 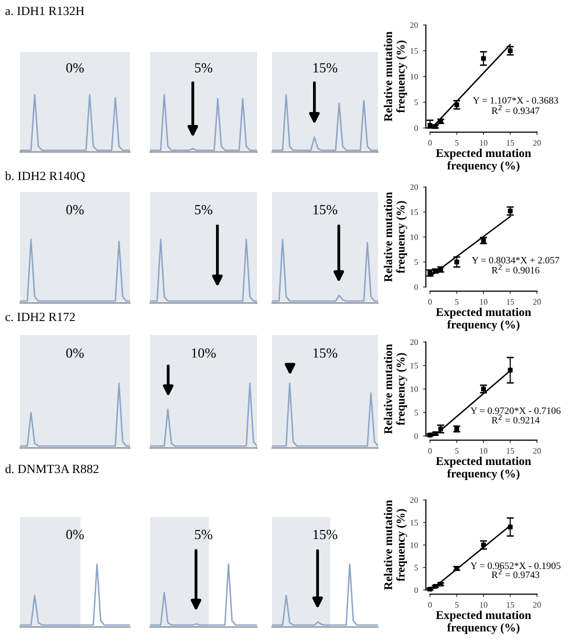 I want to click on annotation: Y = 0.9720*X - 0.7106, so click(x=515, y=410).